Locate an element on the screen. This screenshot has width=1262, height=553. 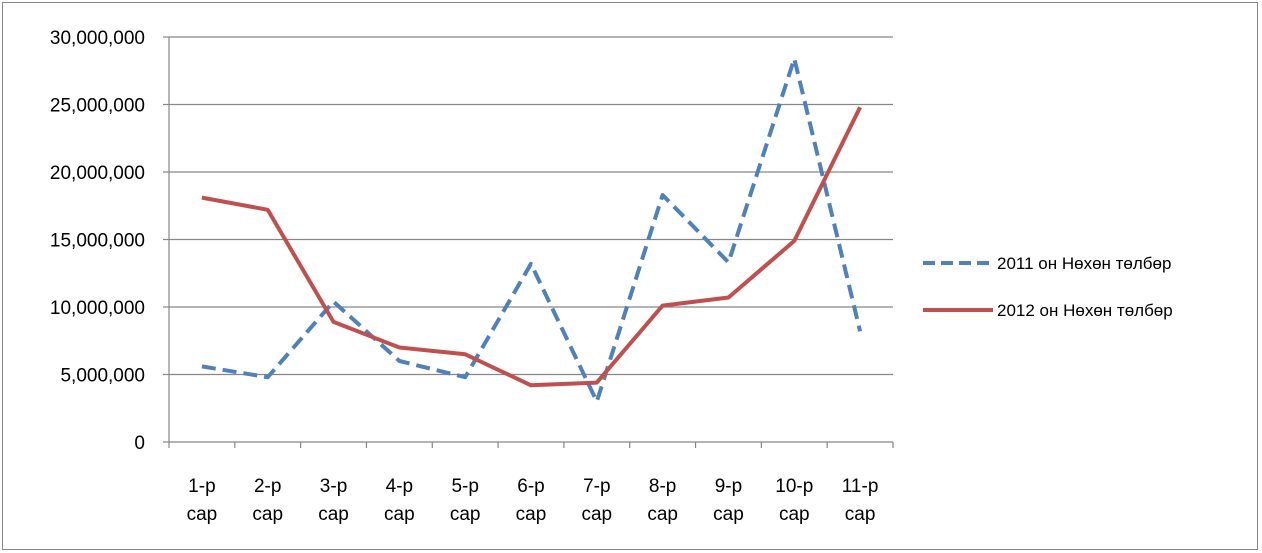
x-tick-label: 3-р is located at coordinates (333, 486).